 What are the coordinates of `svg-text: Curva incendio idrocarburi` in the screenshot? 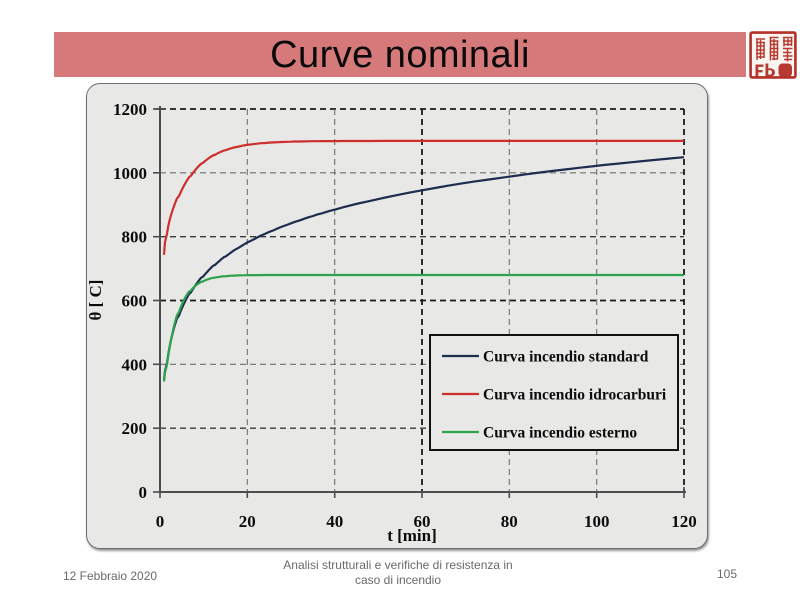 It's located at (575, 395).